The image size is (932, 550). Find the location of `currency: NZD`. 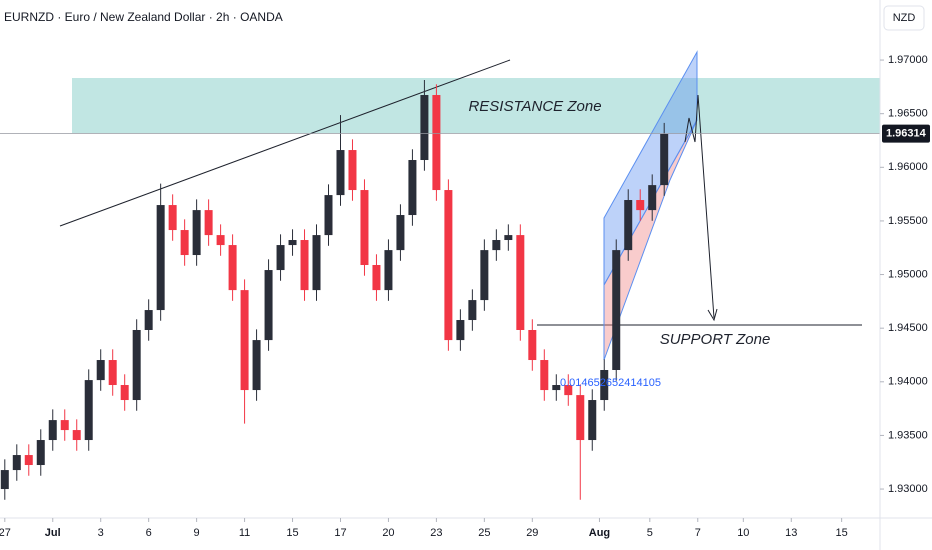

currency: NZD is located at coordinates (904, 18).